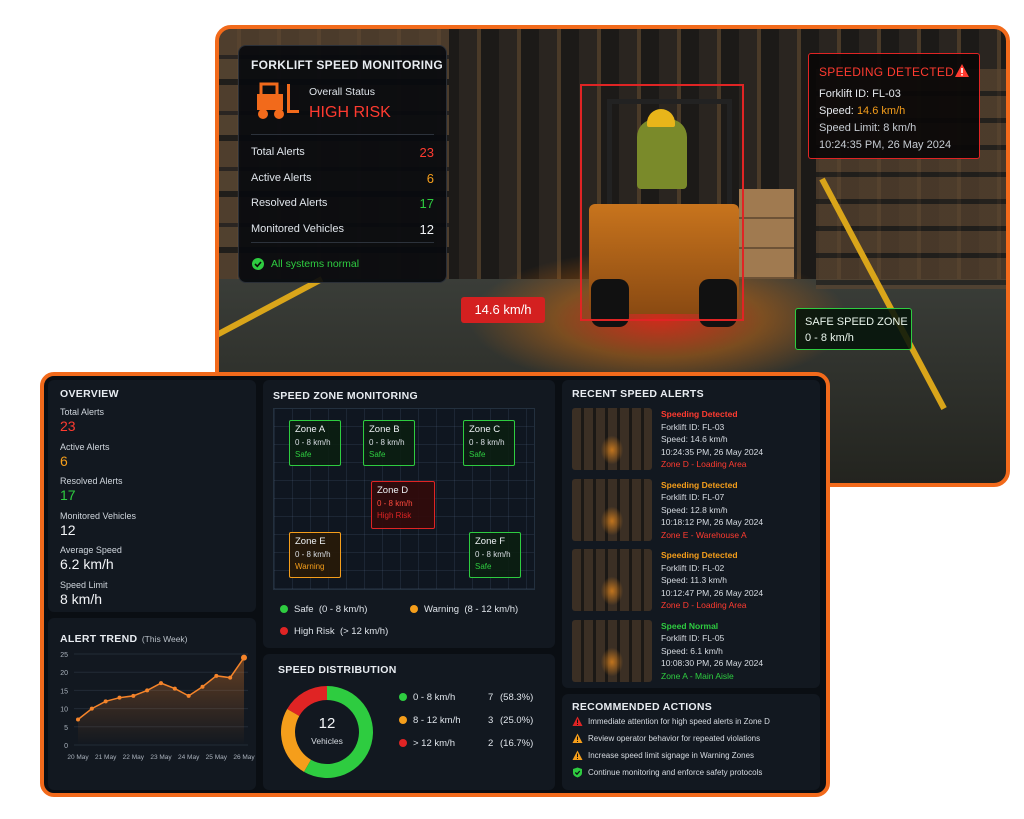  What do you see at coordinates (403, 505) in the screenshot?
I see `zone-box: Zone D 0 - 8 km/h High Risk` at bounding box center [403, 505].